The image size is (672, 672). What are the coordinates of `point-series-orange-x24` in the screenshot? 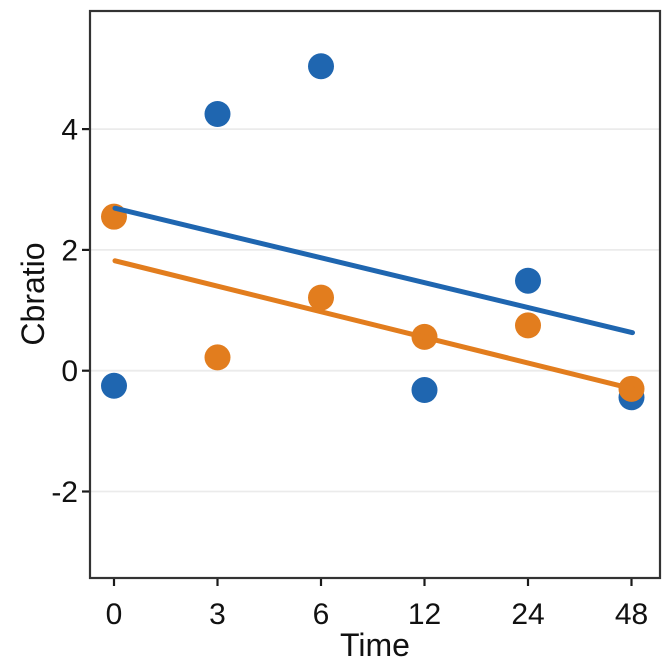 It's located at (528, 325).